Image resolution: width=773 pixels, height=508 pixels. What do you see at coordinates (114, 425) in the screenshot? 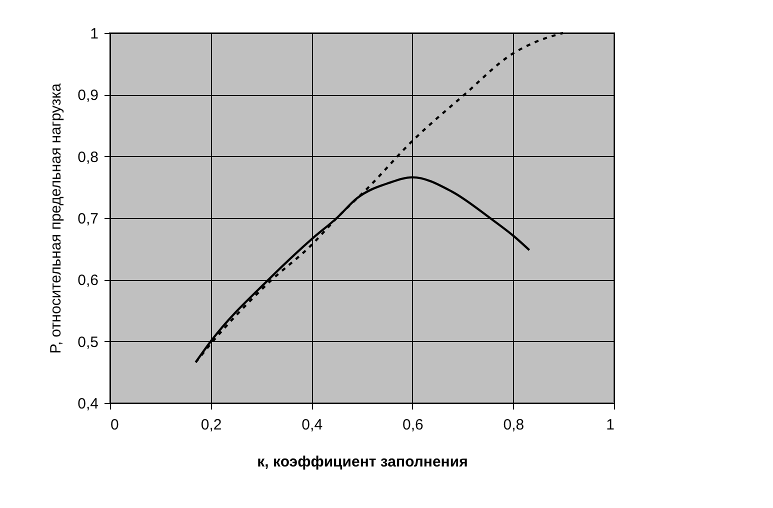
I see `x-tick-label: 0` at bounding box center [114, 425].